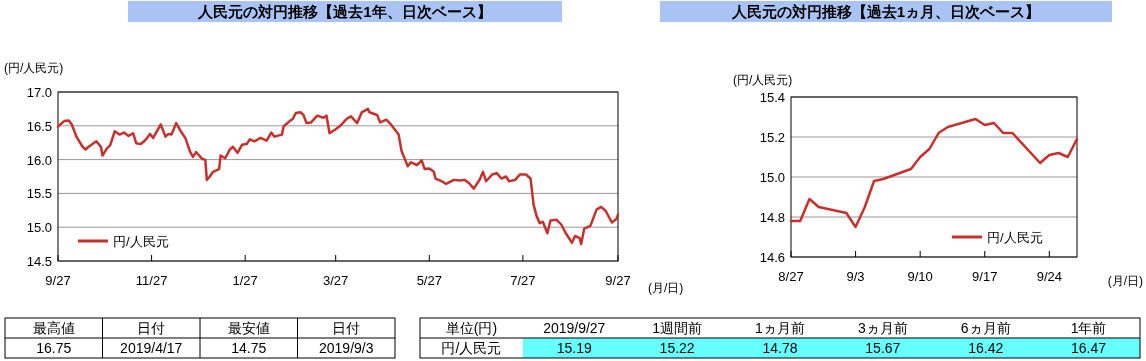 The width and height of the screenshot is (1146, 361). What do you see at coordinates (855, 276) in the screenshot?
I see `x-tick-label: 9/3` at bounding box center [855, 276].